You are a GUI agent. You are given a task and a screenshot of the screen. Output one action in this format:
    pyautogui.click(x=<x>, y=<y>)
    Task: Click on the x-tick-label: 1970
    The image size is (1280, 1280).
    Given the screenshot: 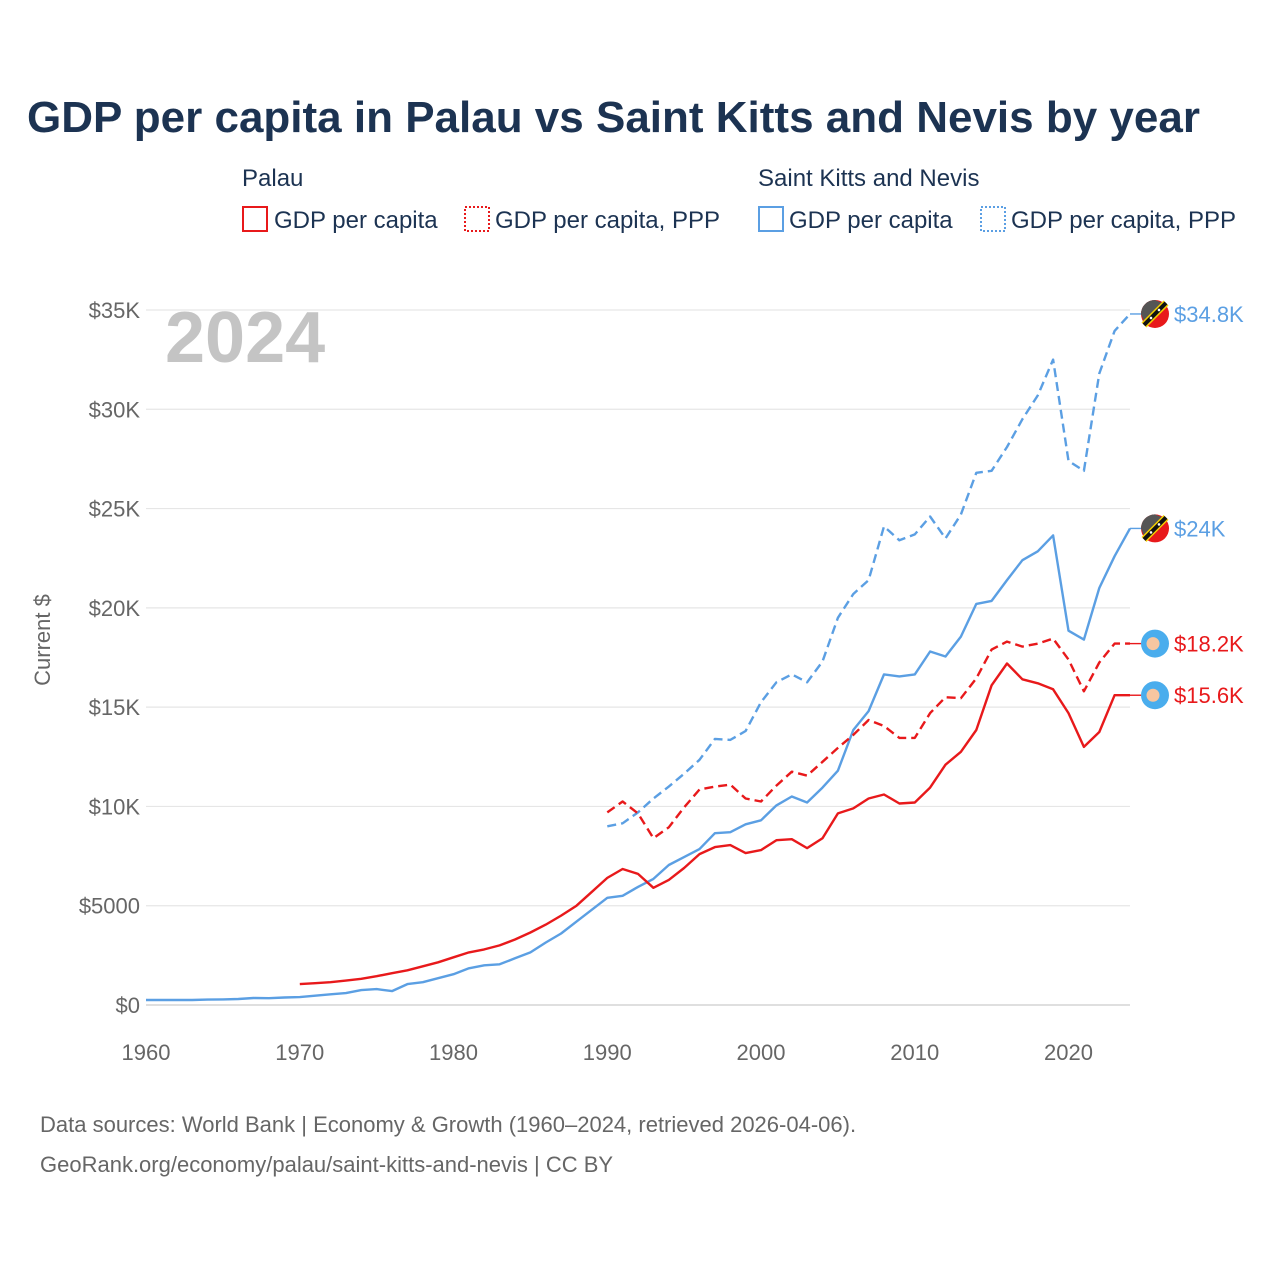 What is the action you would take?
    pyautogui.click(x=299, y=1052)
    